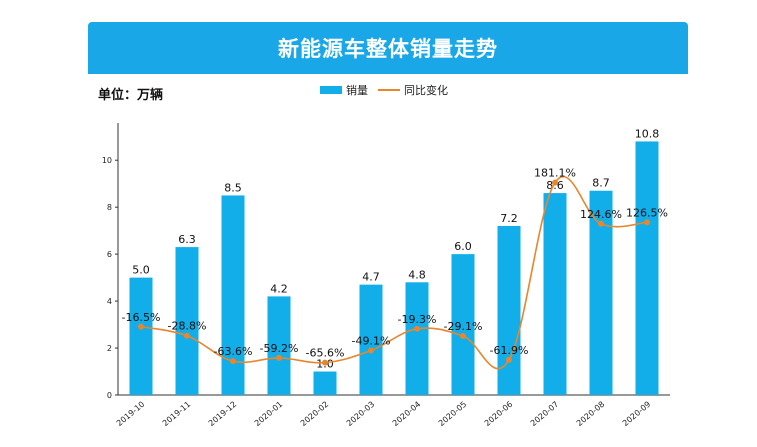  What do you see at coordinates (109, 301) in the screenshot?
I see `y-tick-label: 4` at bounding box center [109, 301].